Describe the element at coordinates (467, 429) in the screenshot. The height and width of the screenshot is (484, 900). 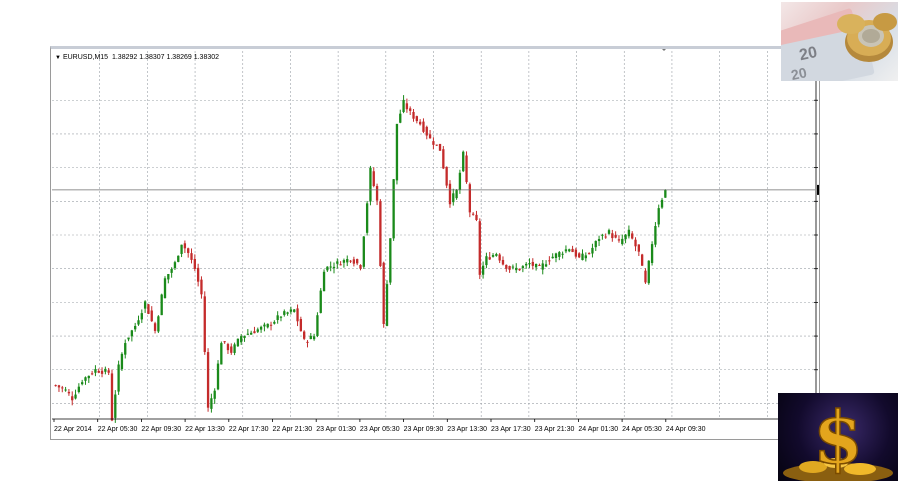
I see `x-tick-label: 23 Apr 13:30` at that location.